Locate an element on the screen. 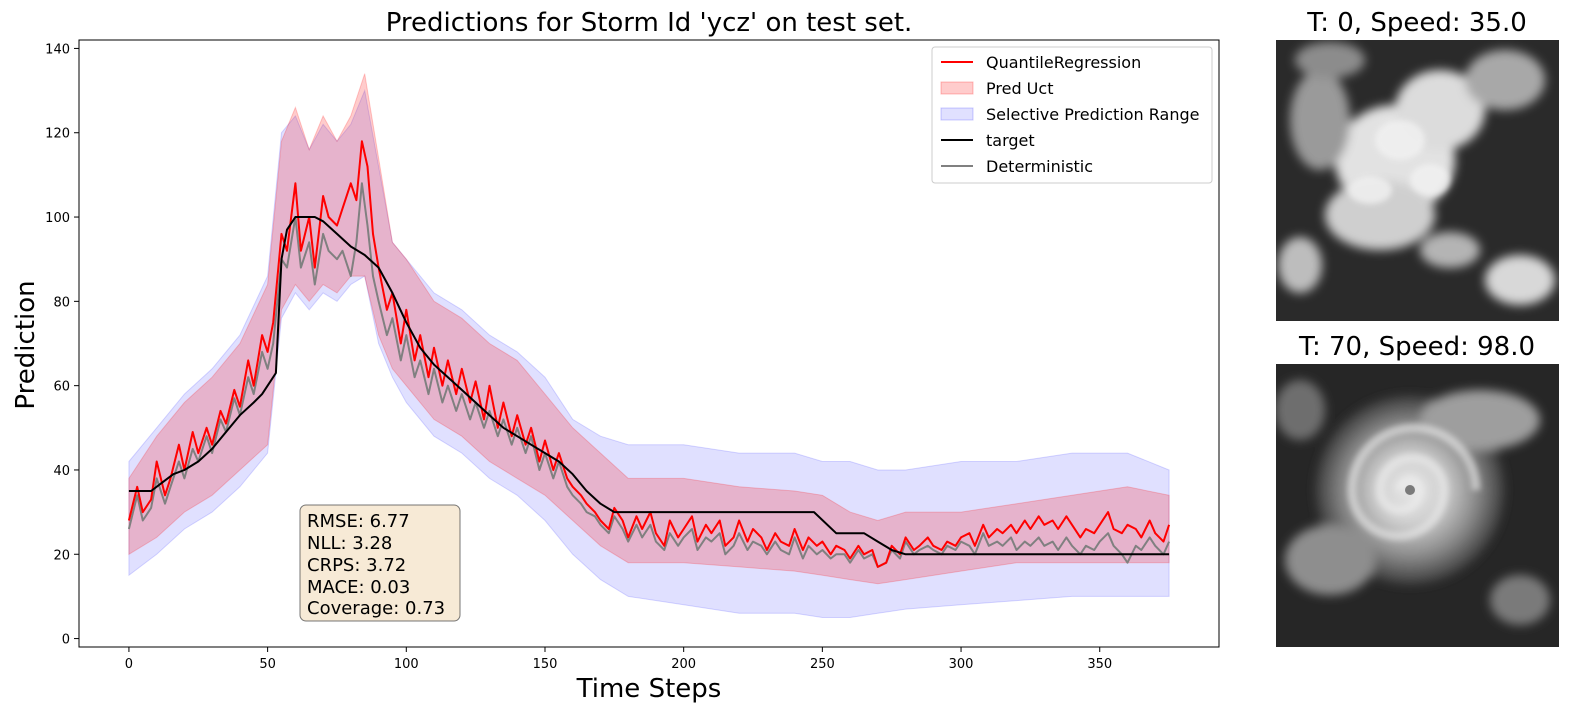 The image size is (1590, 723). y-tick-label: 120 is located at coordinates (57, 134).